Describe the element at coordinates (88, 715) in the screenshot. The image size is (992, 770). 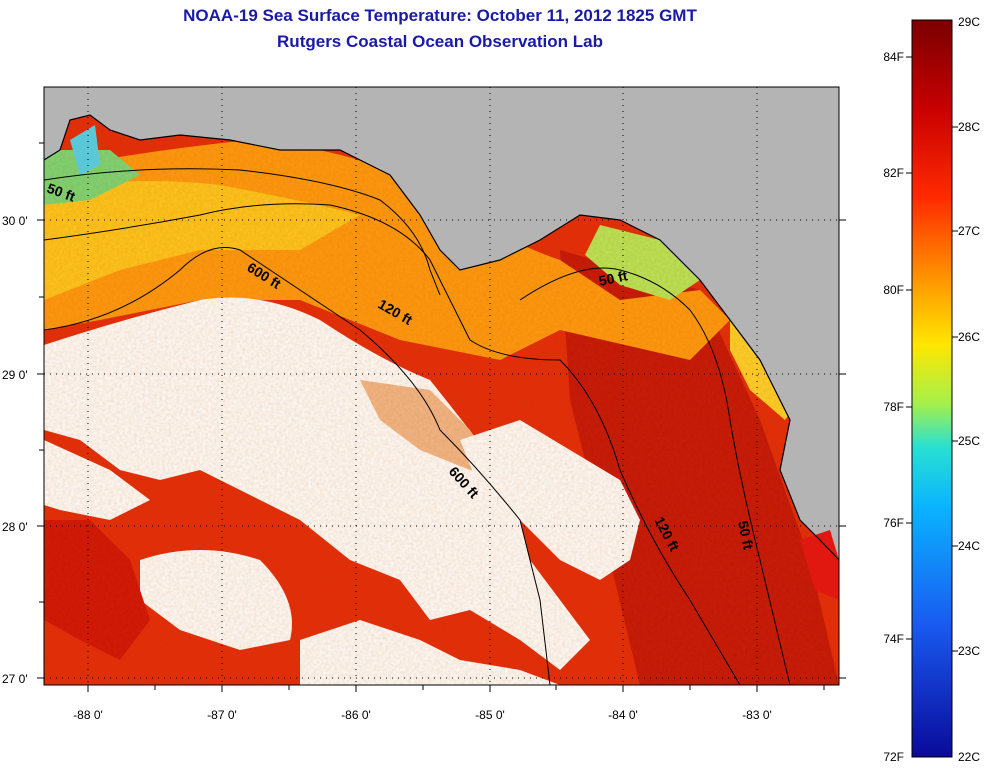
I see `lon-tick-label: -88 0'` at that location.